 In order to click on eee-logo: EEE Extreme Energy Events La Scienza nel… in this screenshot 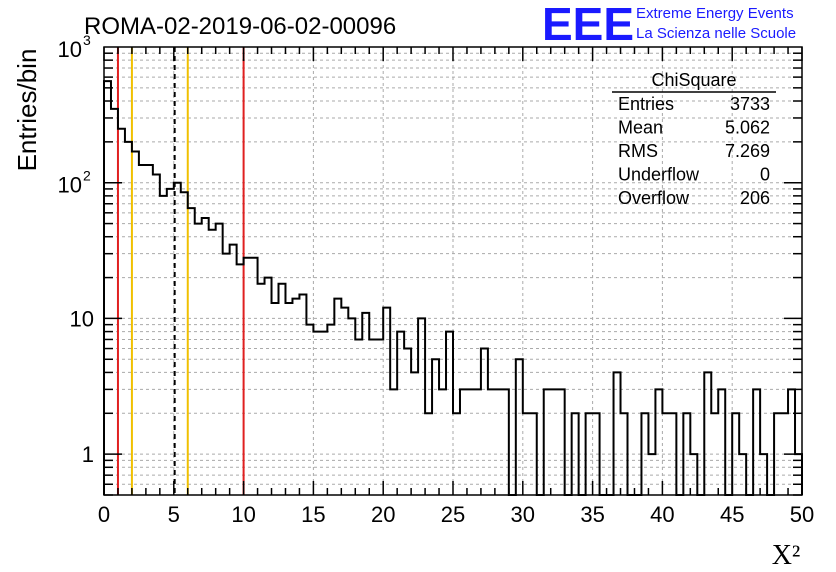, I will do `click(669, 25)`.